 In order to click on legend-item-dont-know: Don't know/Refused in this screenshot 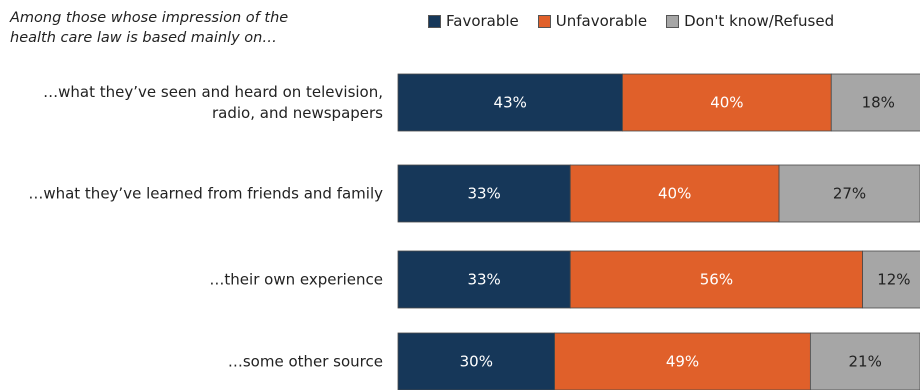, I will do `click(750, 21)`.